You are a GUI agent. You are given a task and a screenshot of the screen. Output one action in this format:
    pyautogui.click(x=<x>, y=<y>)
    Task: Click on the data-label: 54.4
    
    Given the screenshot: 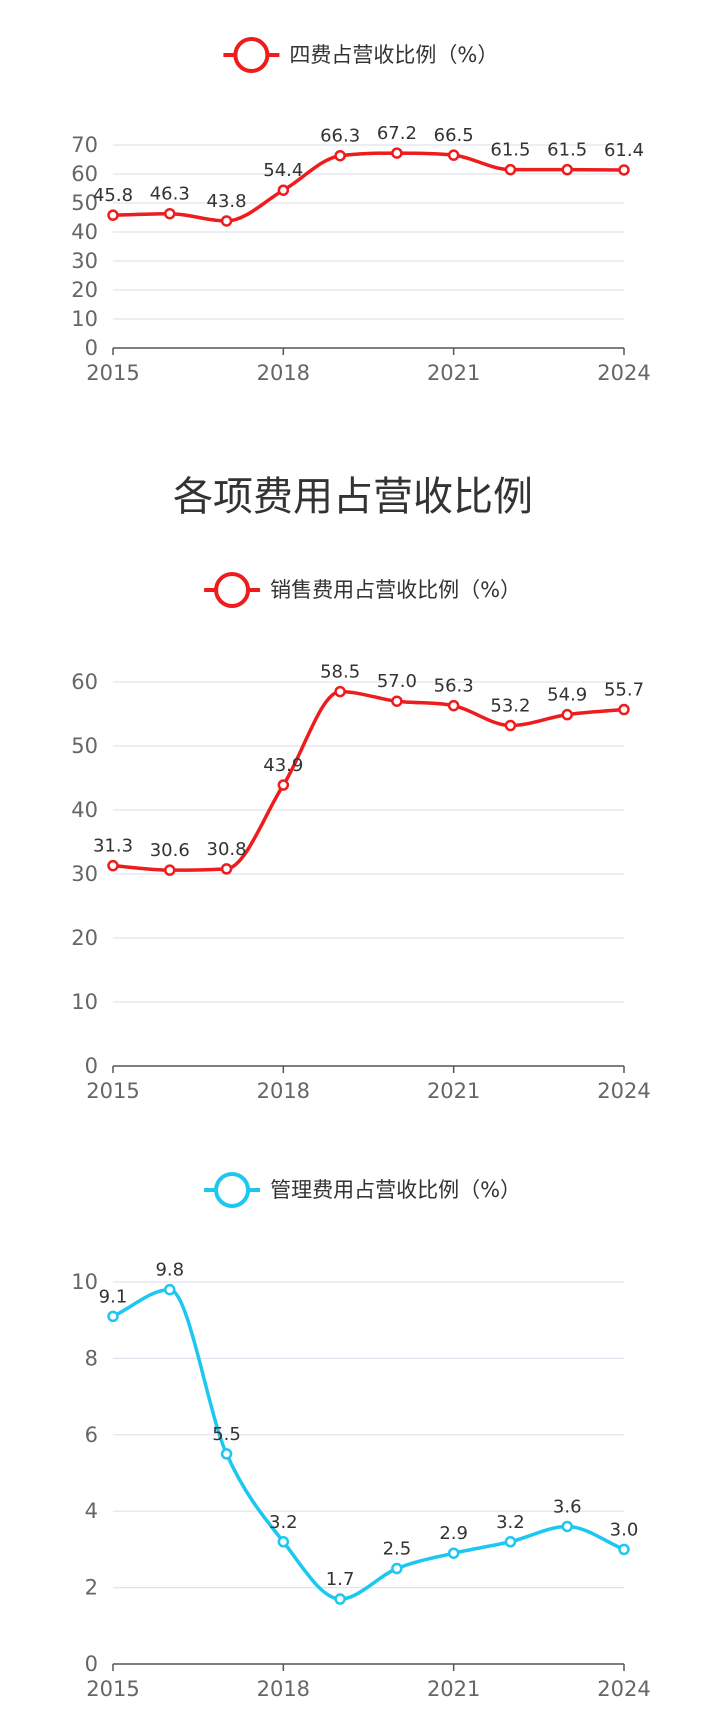 What is the action you would take?
    pyautogui.click(x=283, y=170)
    